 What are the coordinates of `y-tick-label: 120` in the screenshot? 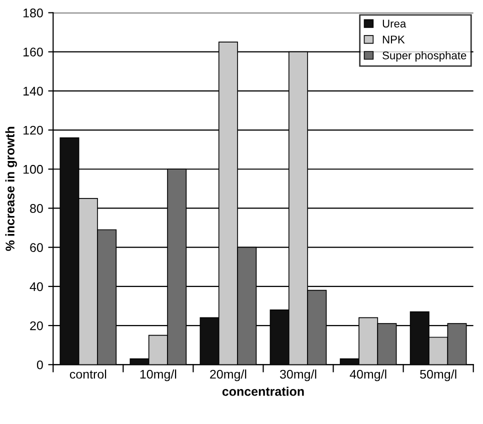 It's located at (33, 130).